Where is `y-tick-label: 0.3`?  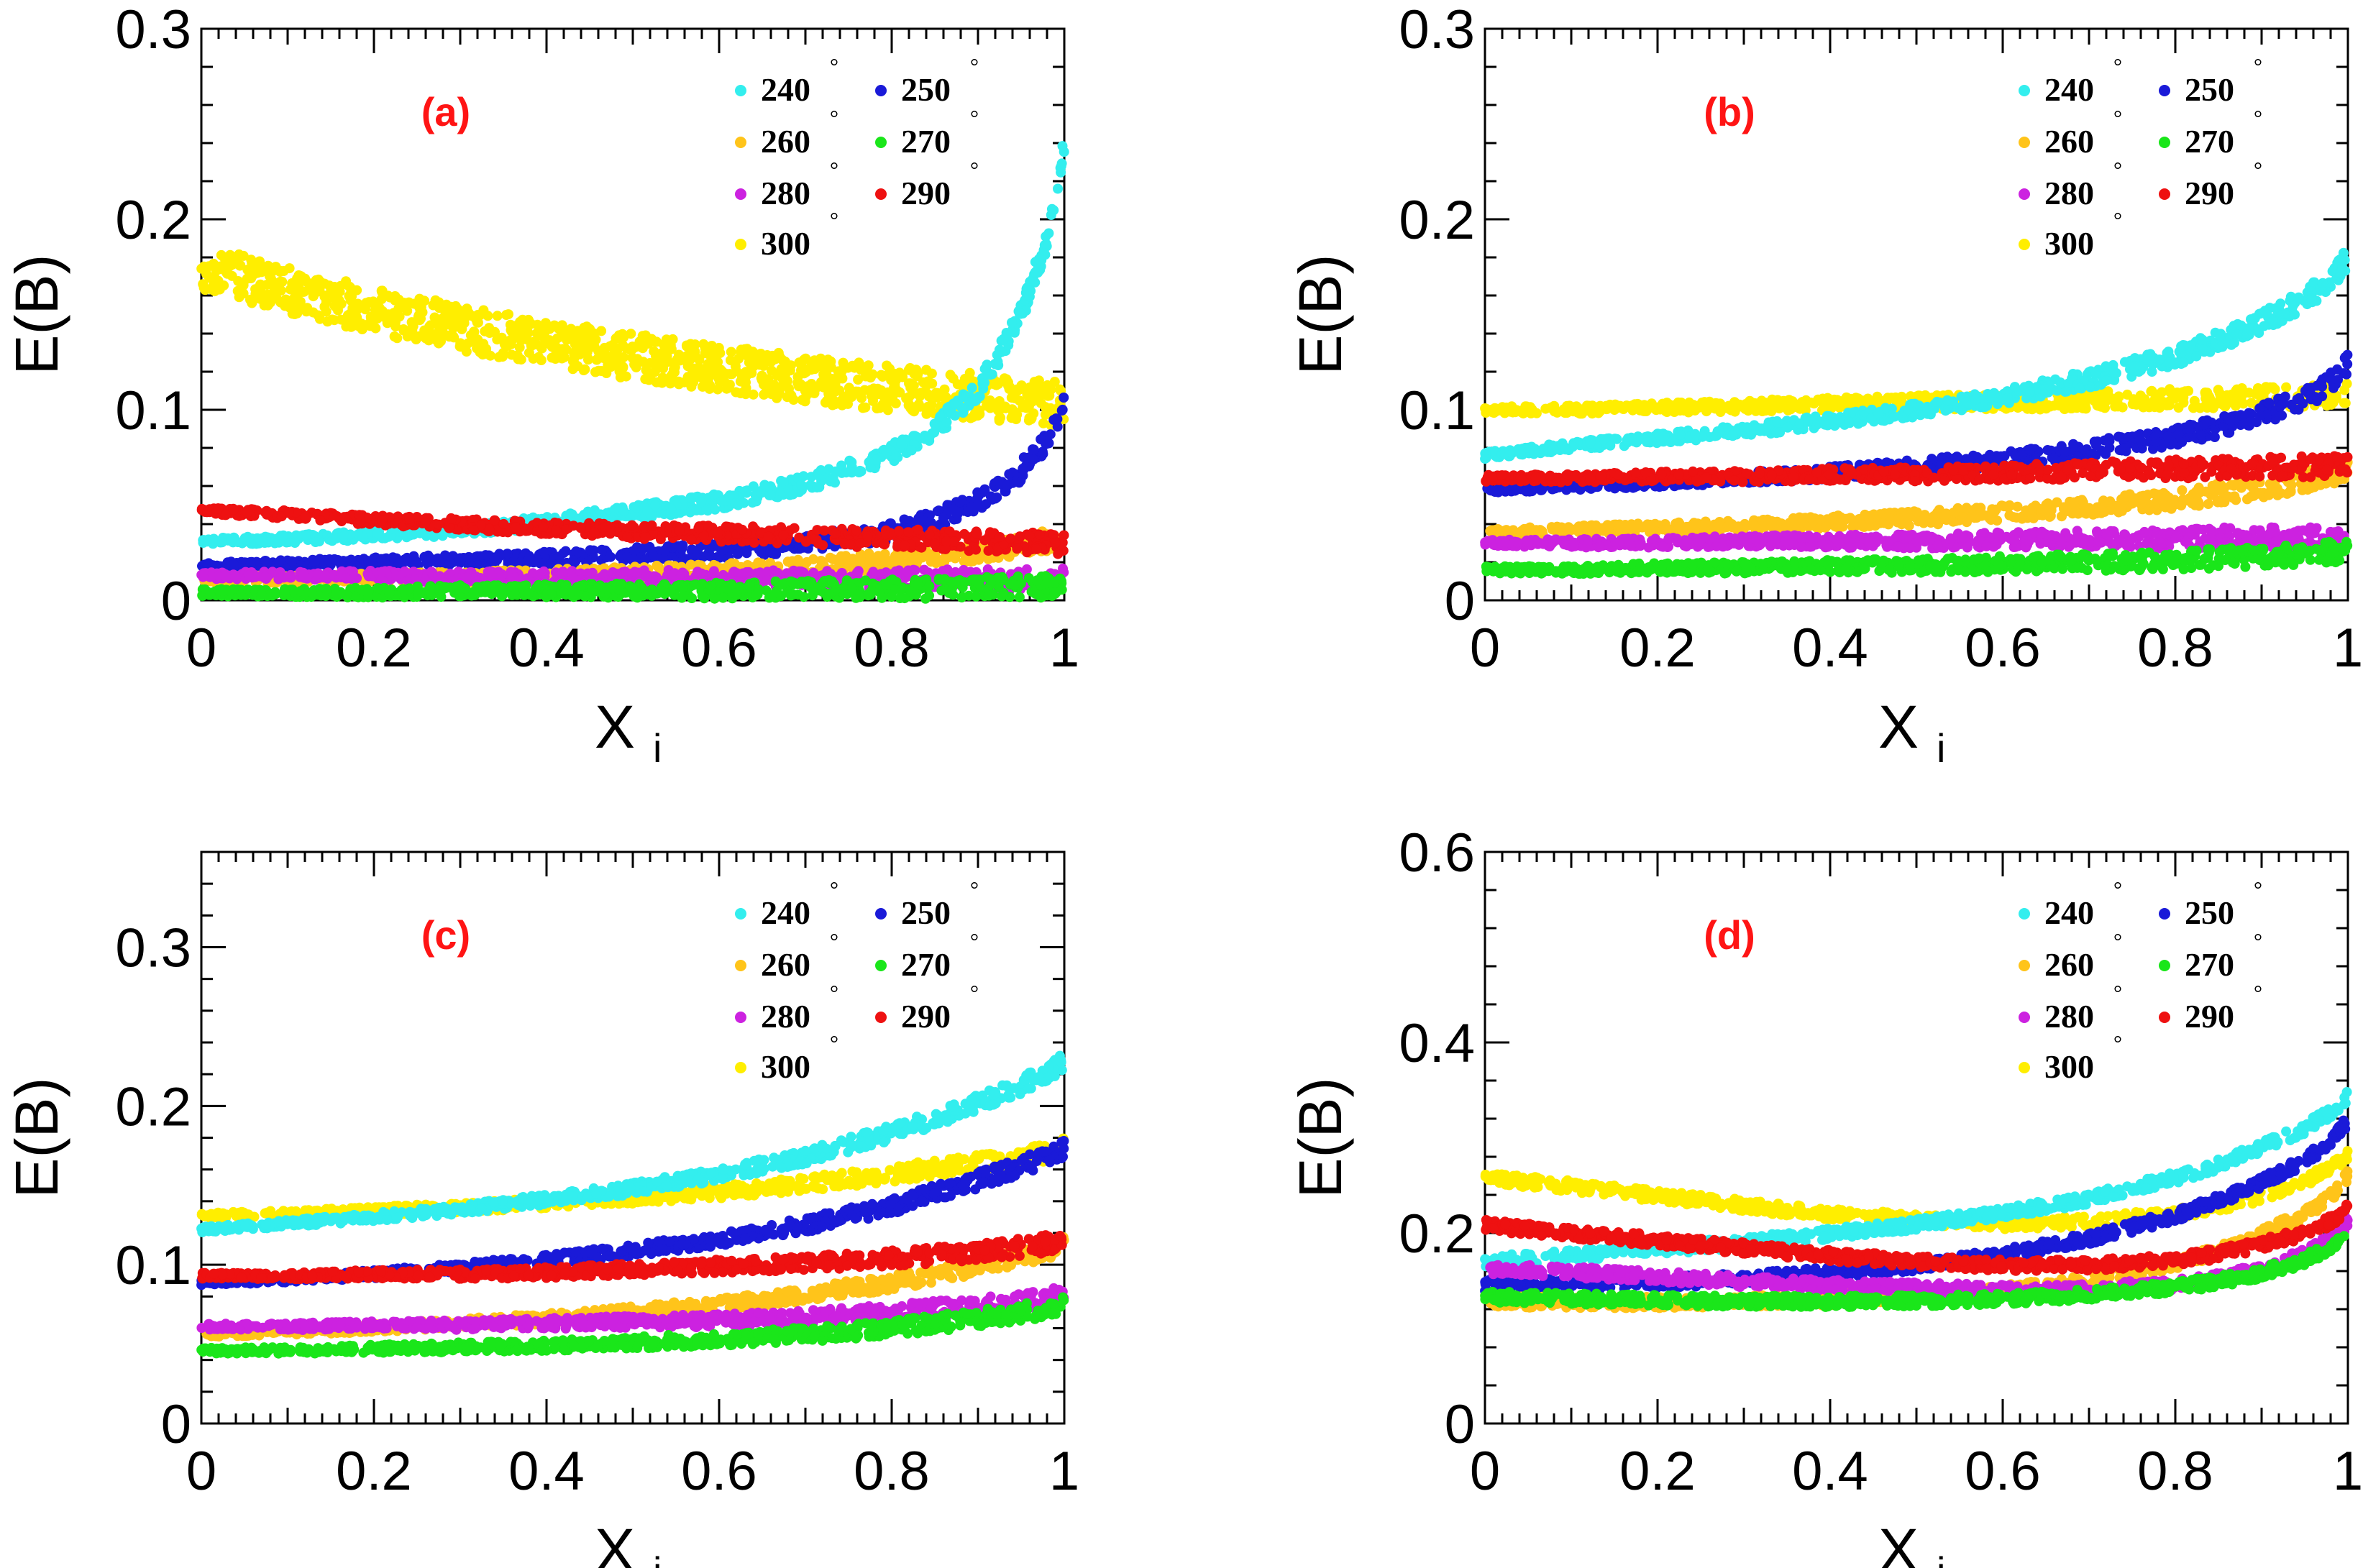 y-tick-label: 0.3 is located at coordinates (153, 30).